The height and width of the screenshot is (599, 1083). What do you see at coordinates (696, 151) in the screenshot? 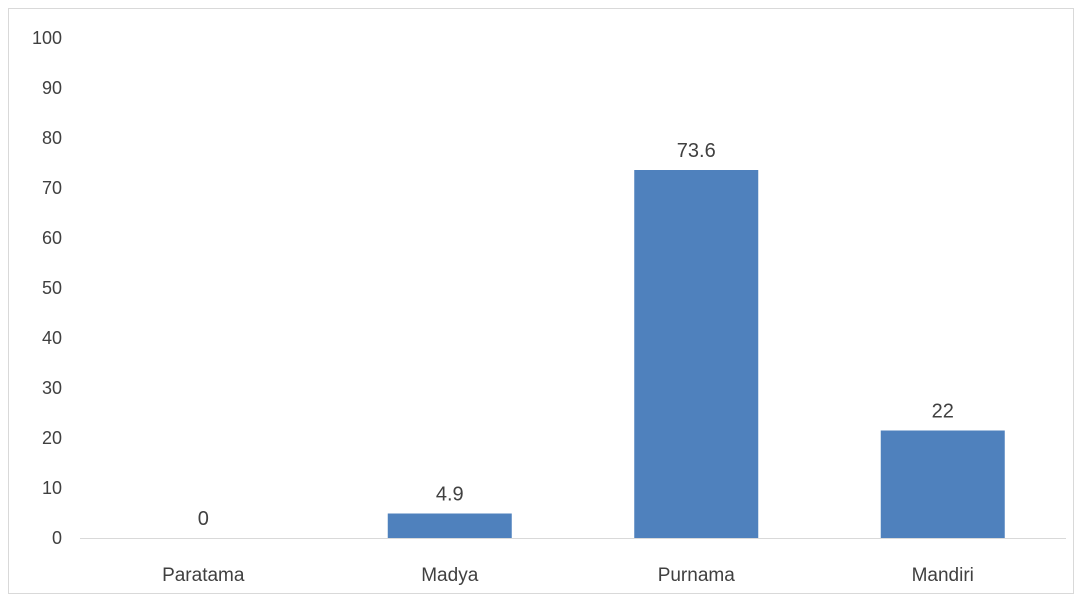
I see `data-label-purnama: 73.6` at bounding box center [696, 151].